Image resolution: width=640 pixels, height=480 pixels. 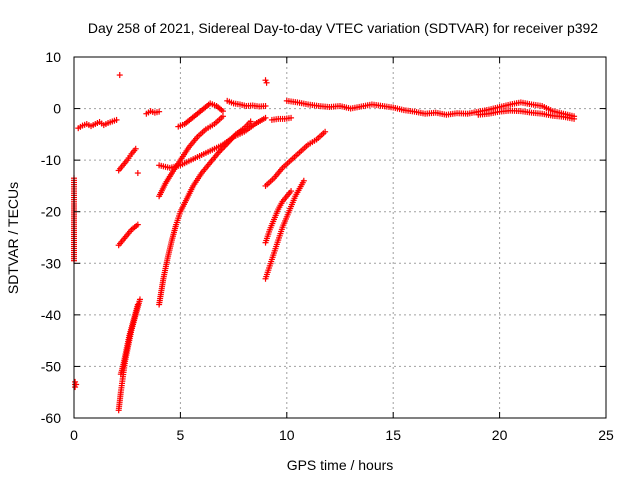 I want to click on x-tick-label: 0, so click(x=74, y=435).